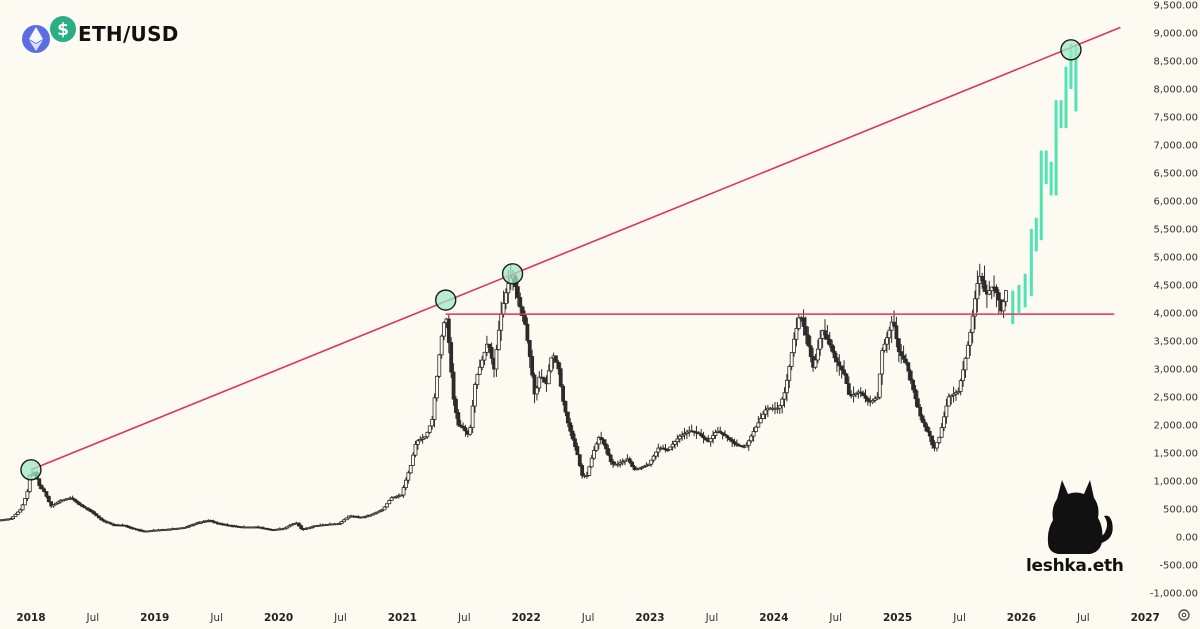 This screenshot has height=629, width=1200. I want to click on y-tick-label: 6,000.00, so click(1175, 202).